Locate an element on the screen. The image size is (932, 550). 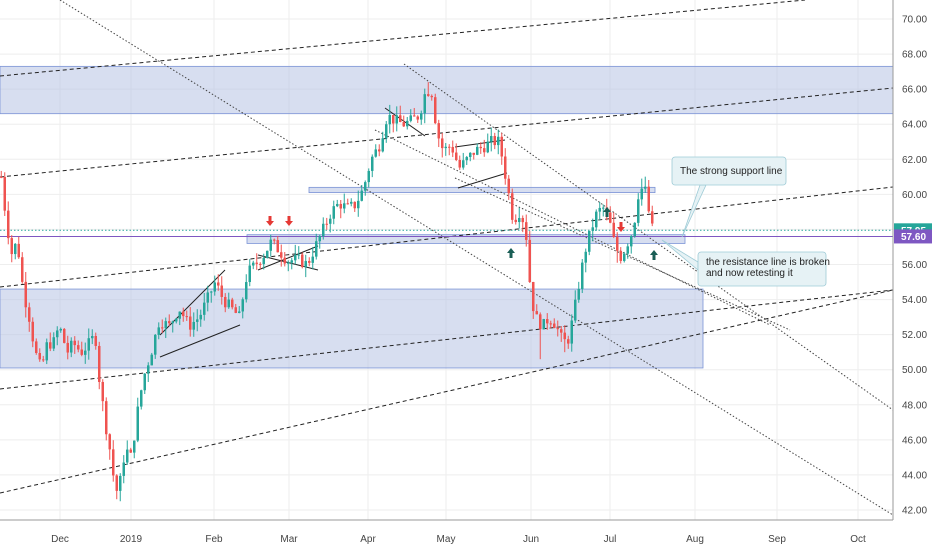
retest-callout-box is located at coordinates (762, 269).